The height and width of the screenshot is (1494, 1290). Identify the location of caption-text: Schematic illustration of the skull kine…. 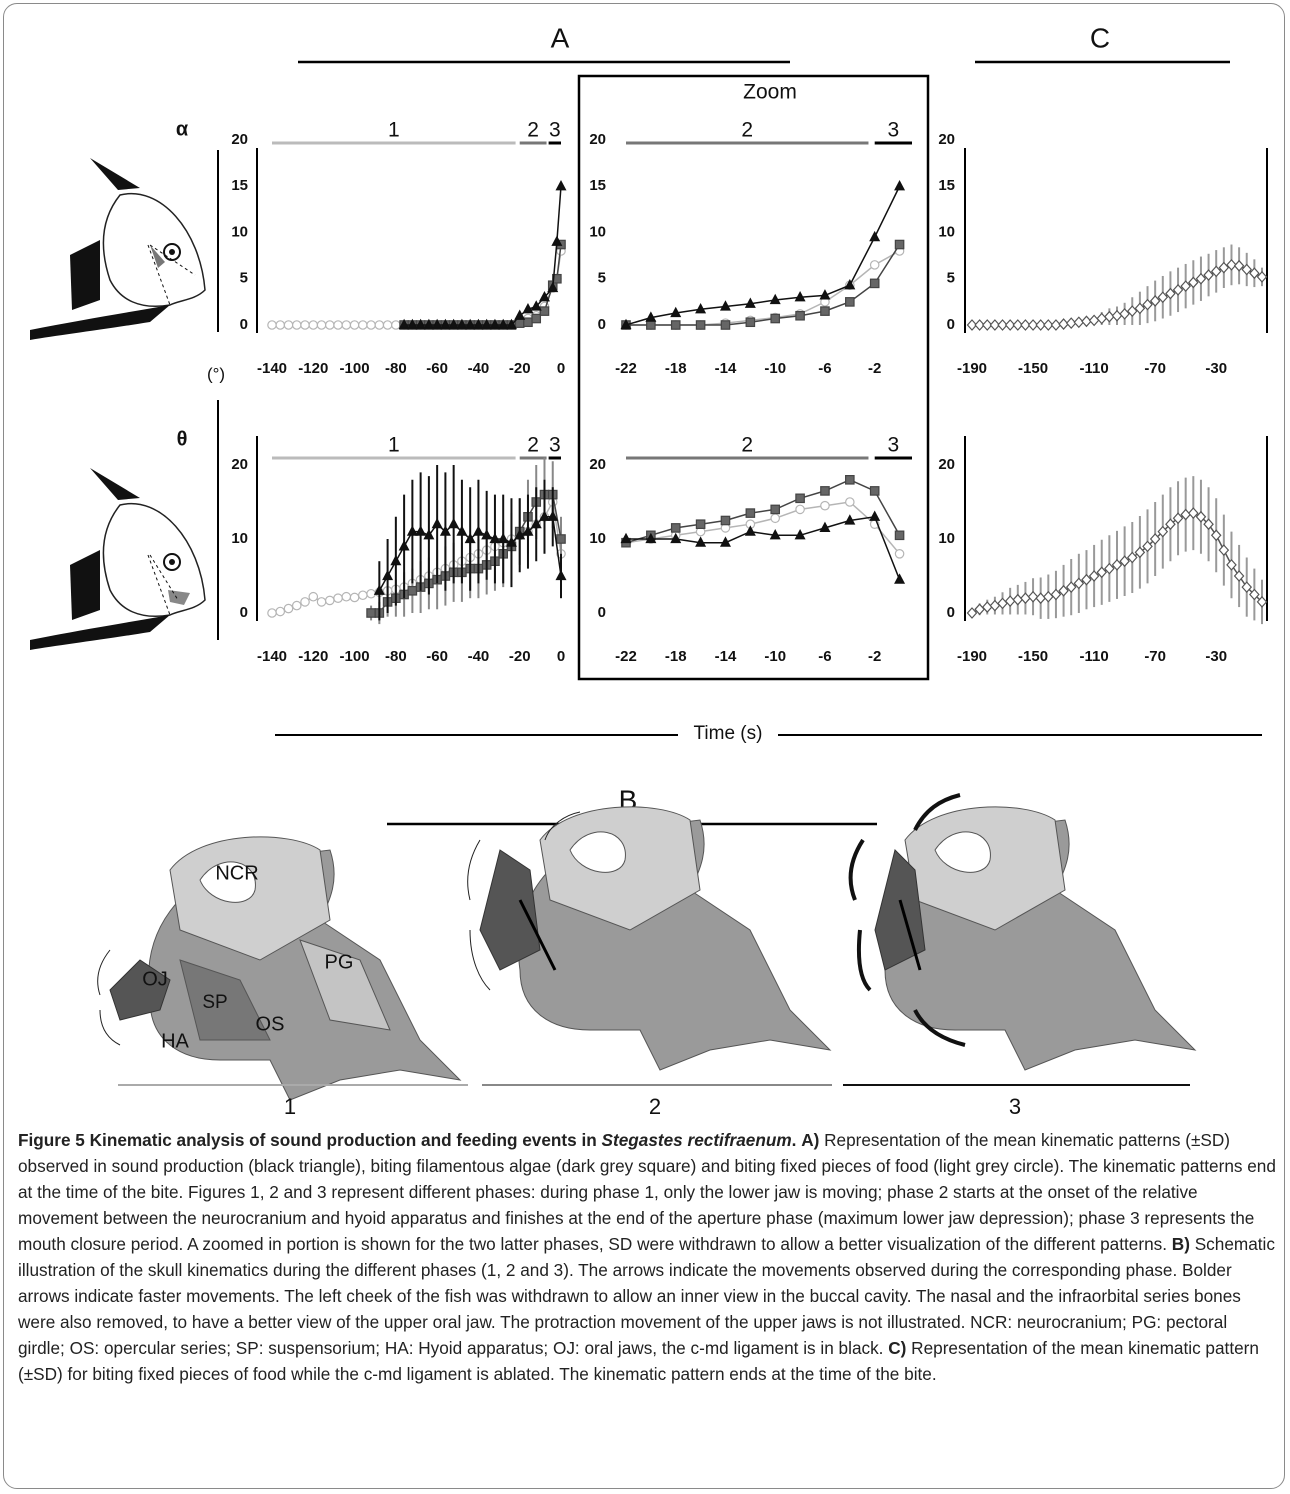
(646, 1296).